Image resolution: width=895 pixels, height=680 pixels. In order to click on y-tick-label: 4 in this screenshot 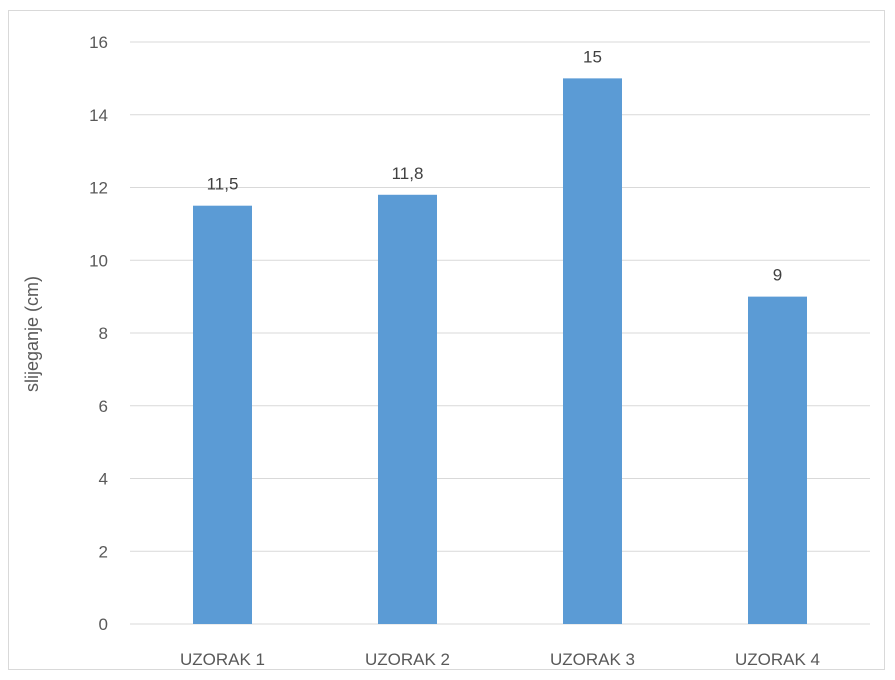, I will do `click(103, 479)`.